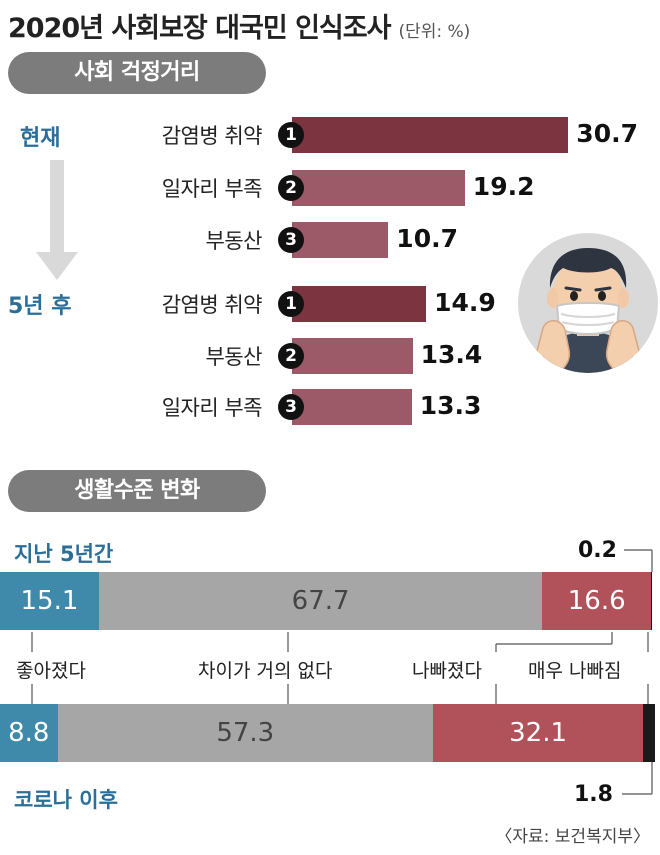  I want to click on worry-value: 13.3, so click(450, 405).